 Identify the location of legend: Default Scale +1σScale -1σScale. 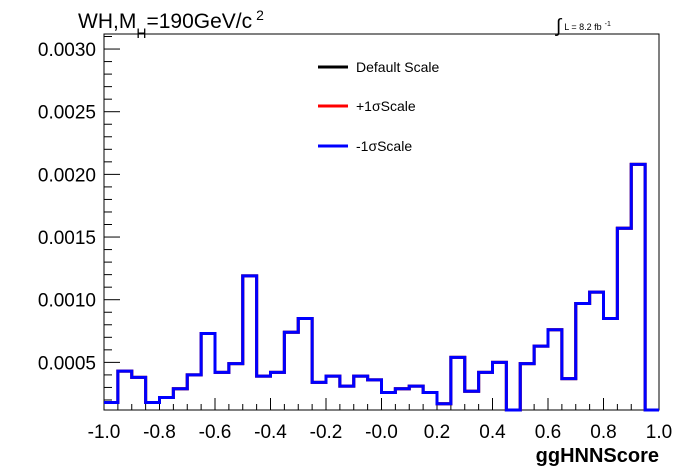
(378, 106).